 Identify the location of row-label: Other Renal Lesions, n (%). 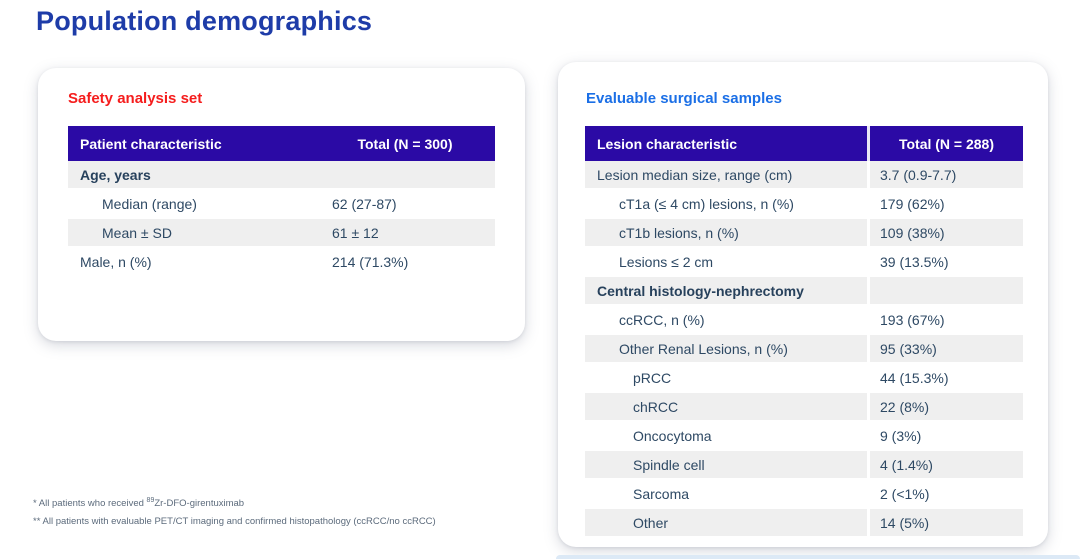
(727, 349).